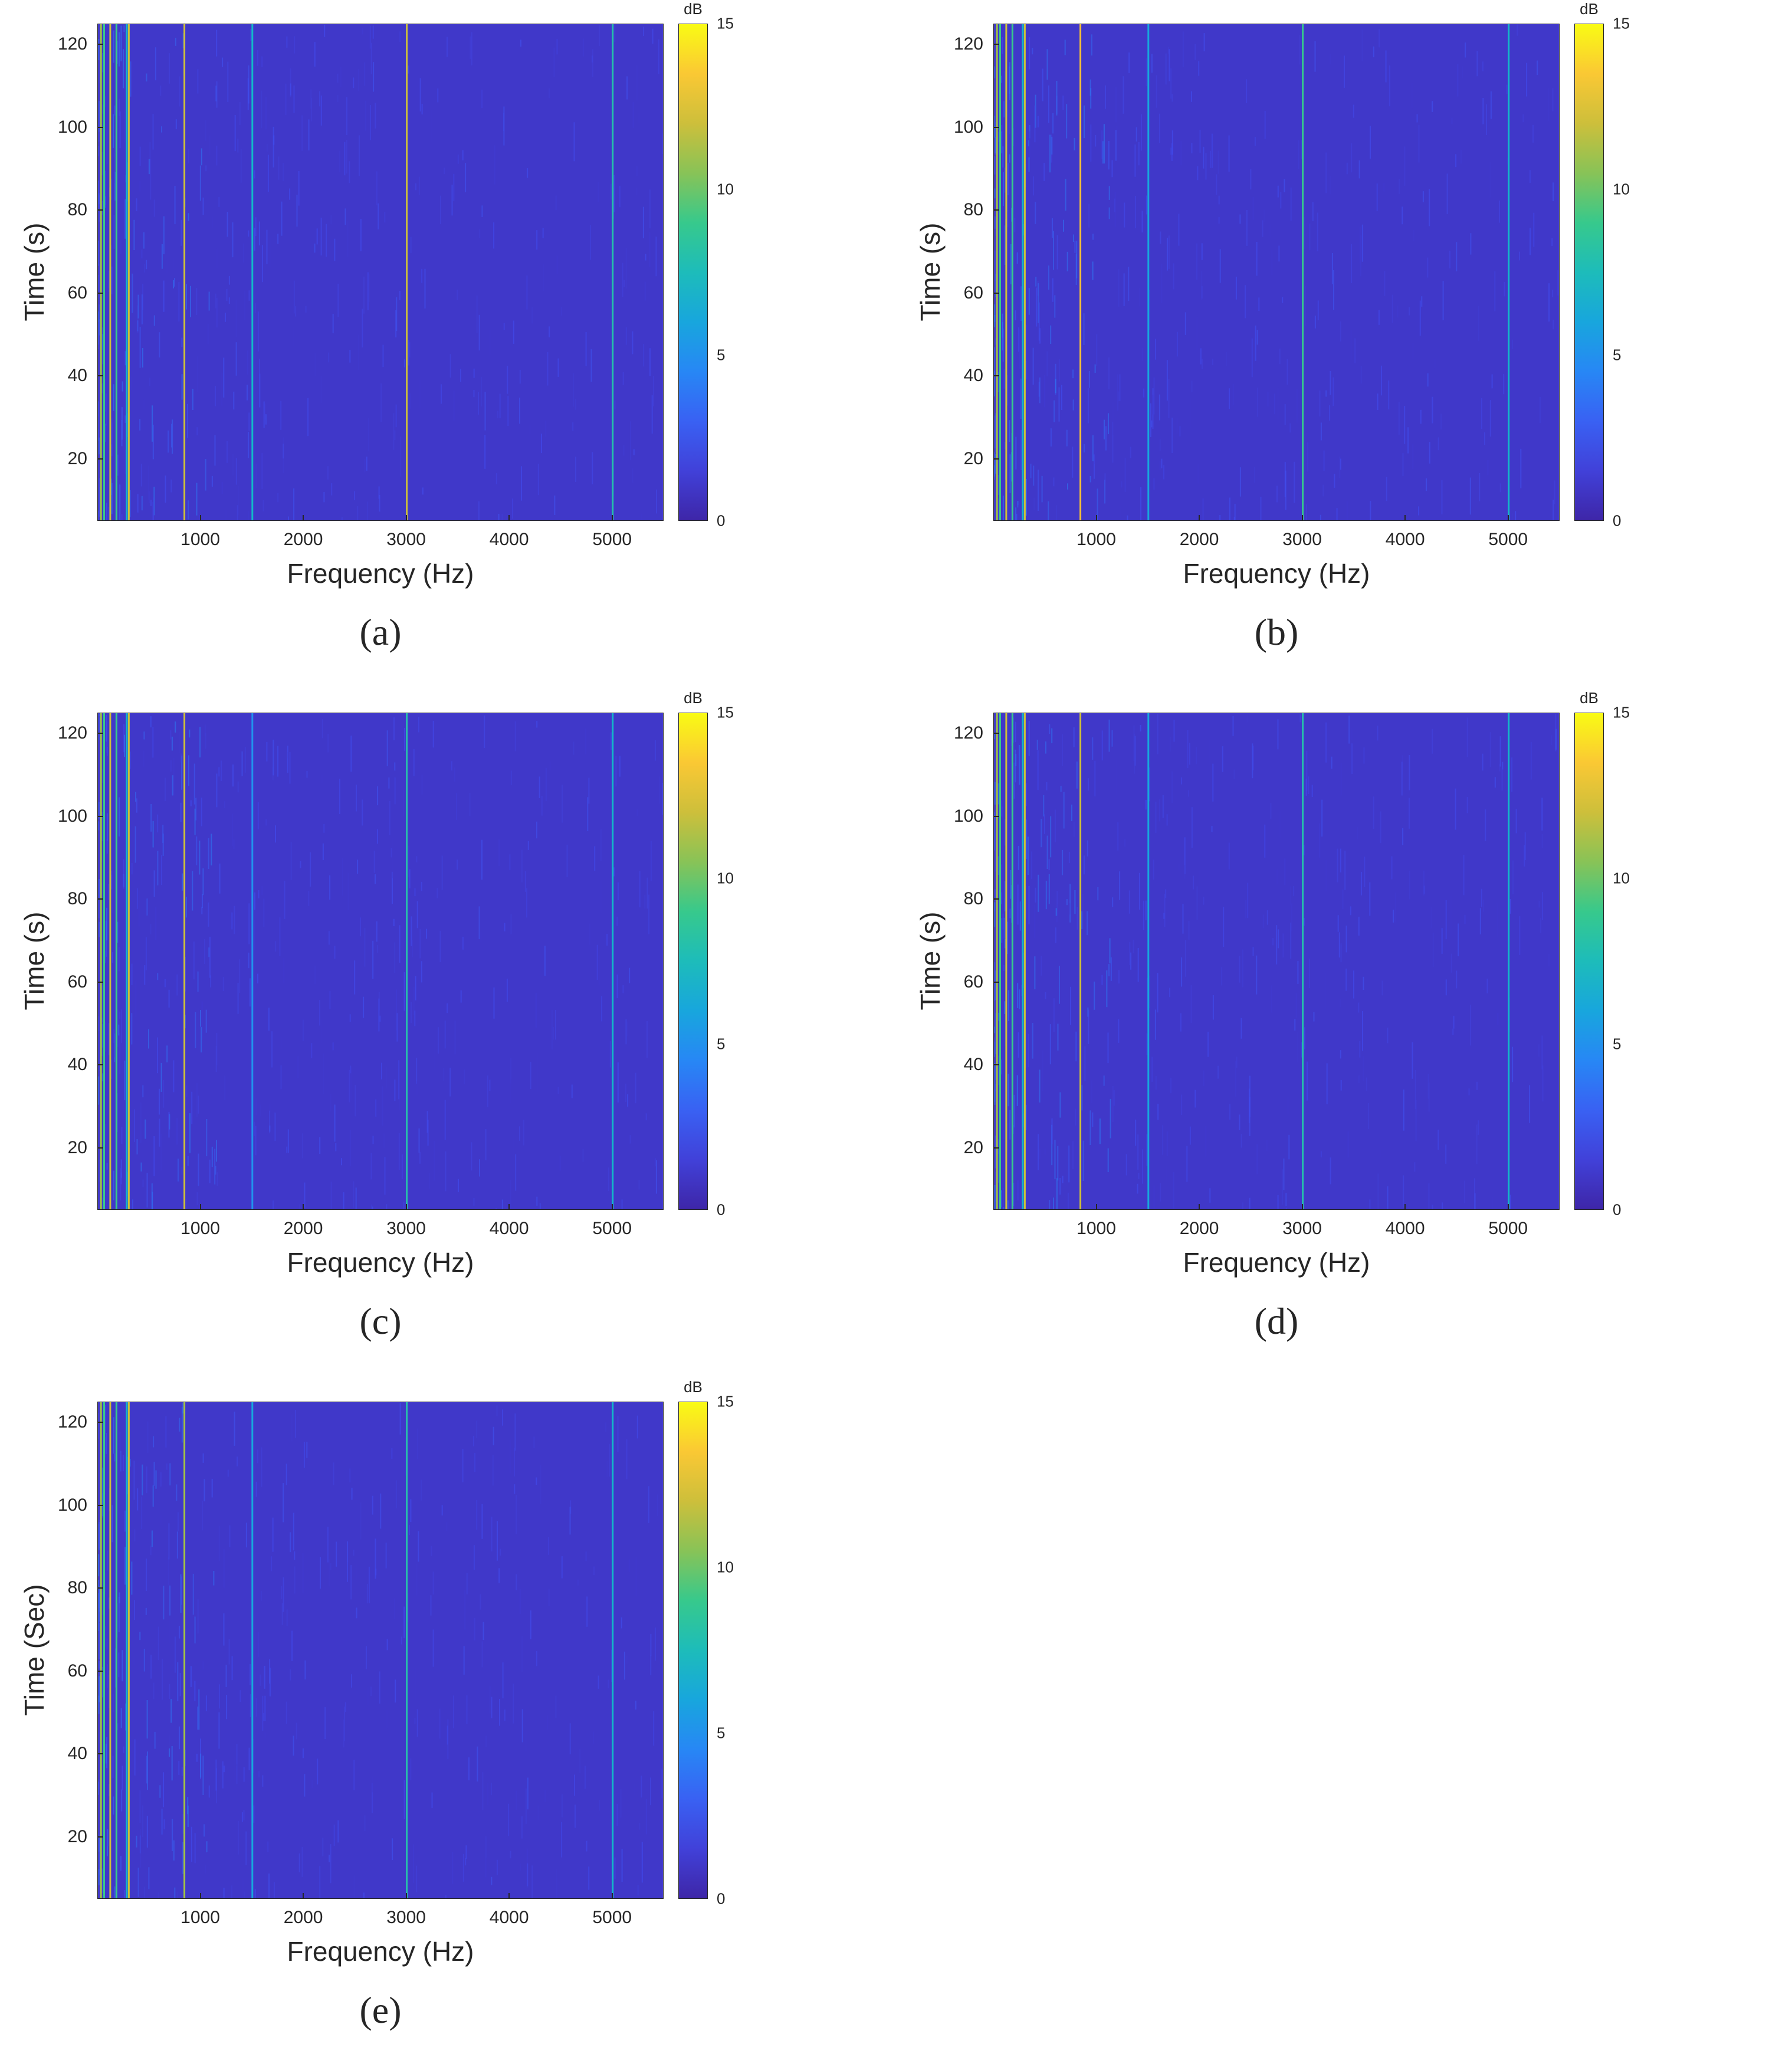 The width and height of the screenshot is (1792, 2067). What do you see at coordinates (939, 127) in the screenshot?
I see `y-tick-label: 100` at bounding box center [939, 127].